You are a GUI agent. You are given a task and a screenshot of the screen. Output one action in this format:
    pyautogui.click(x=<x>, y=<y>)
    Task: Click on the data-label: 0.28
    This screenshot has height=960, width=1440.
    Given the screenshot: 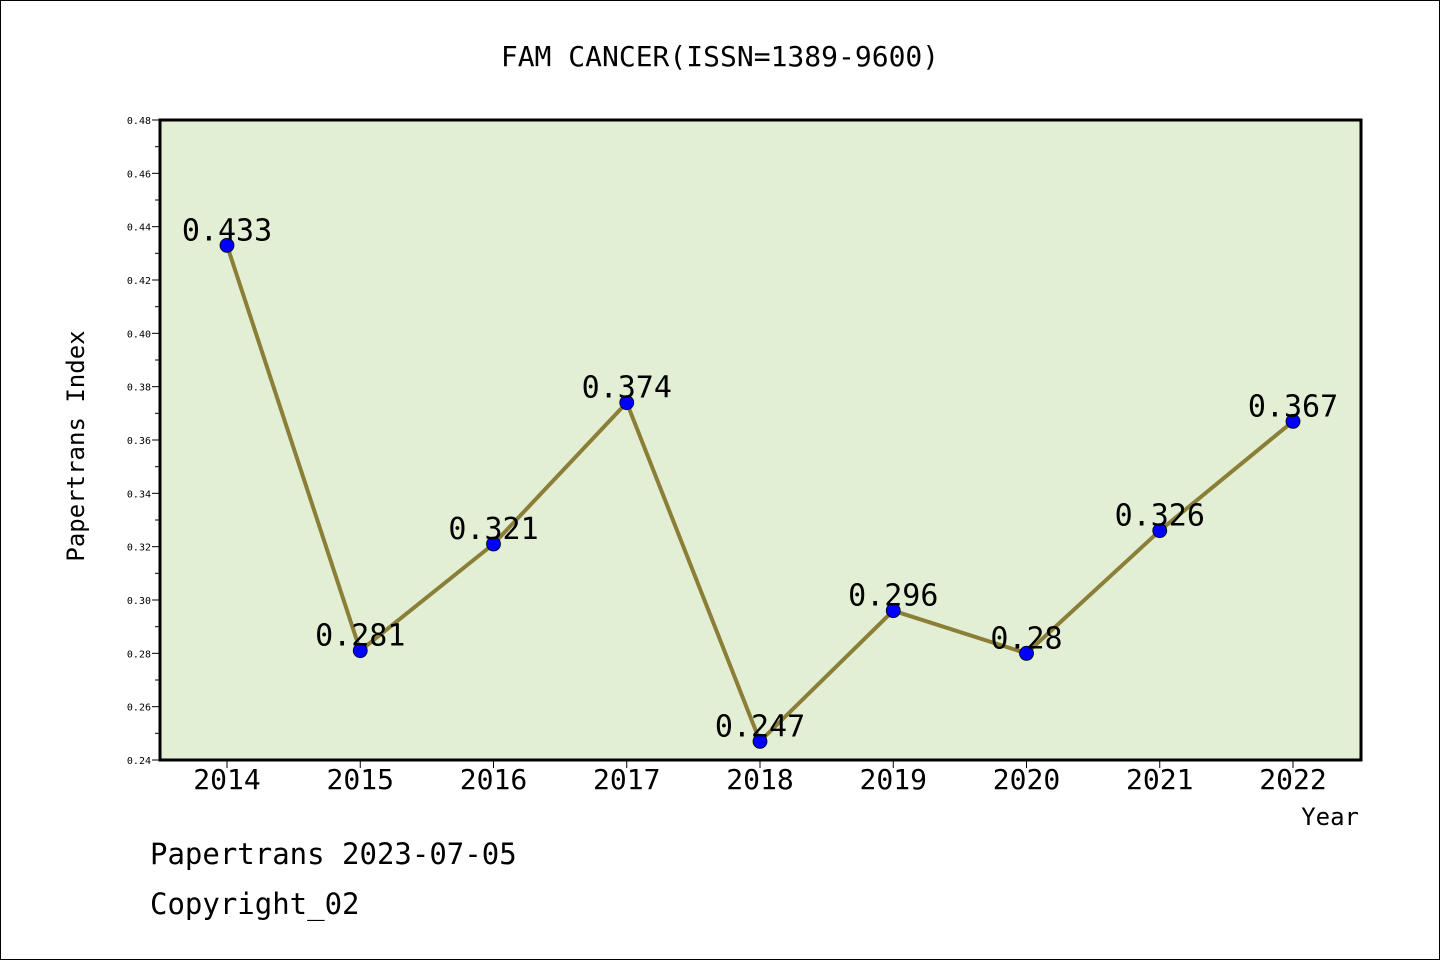 What is the action you would take?
    pyautogui.click(x=1026, y=638)
    